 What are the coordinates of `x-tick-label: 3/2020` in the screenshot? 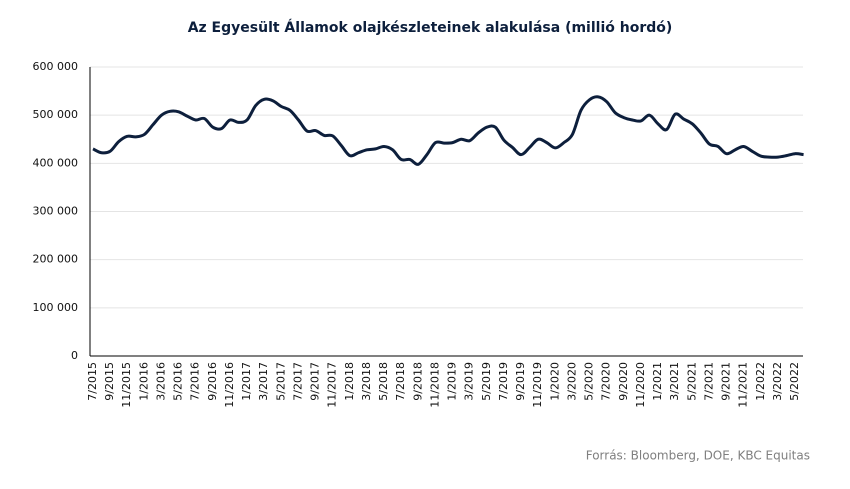 It's located at (571, 381).